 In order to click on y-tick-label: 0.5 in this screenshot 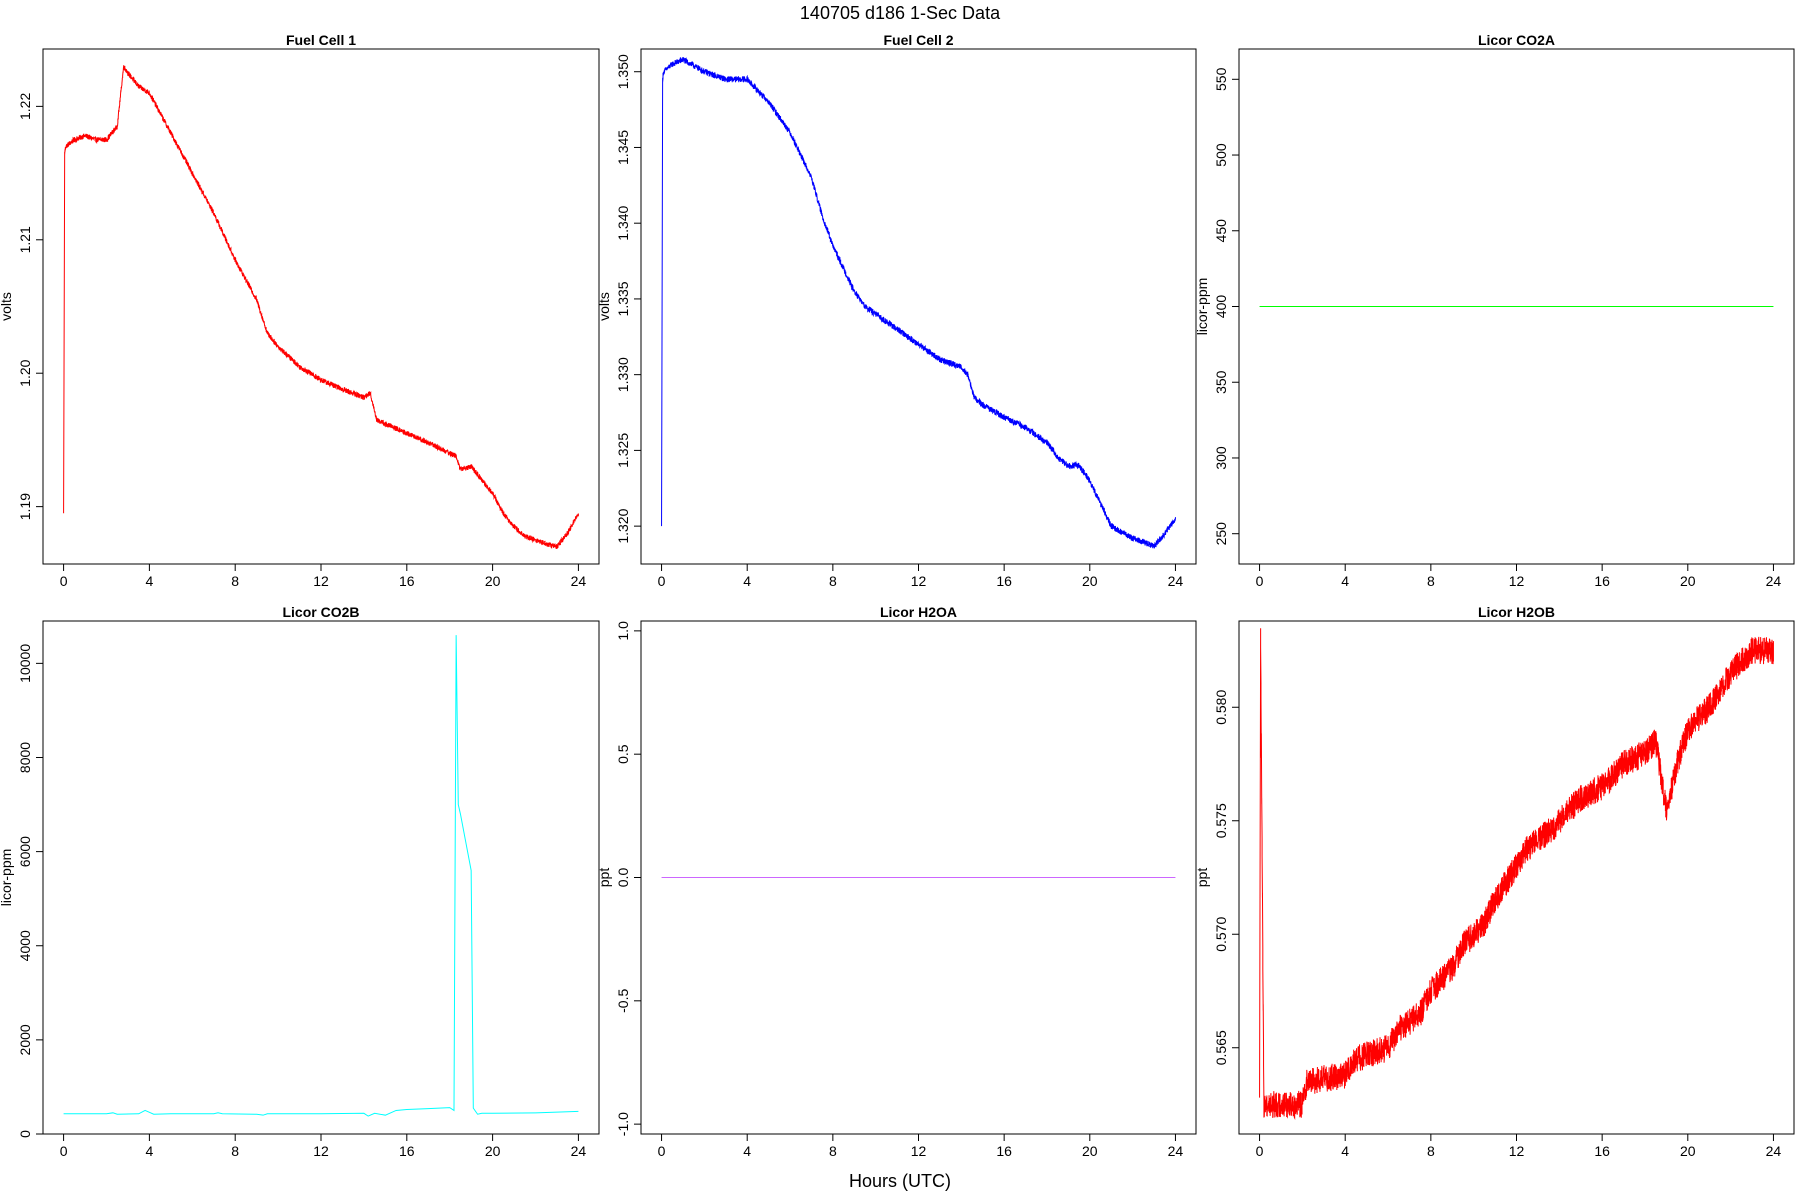, I will do `click(623, 754)`.